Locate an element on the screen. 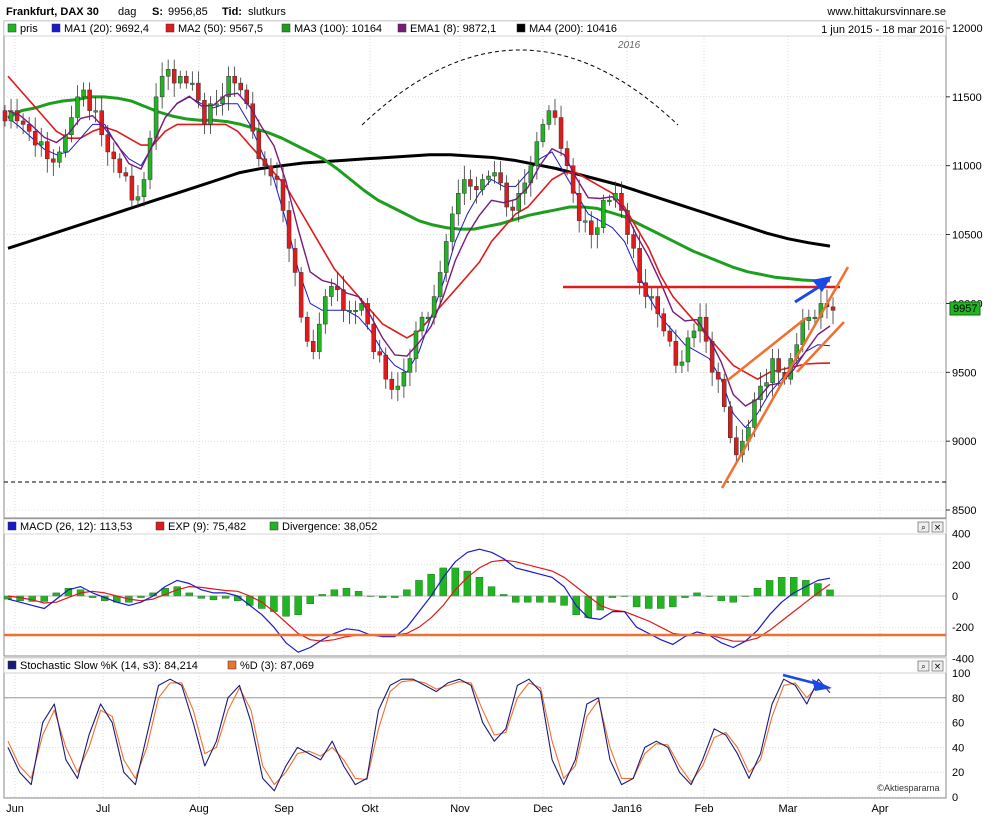 This screenshot has height=821, width=991. legend-label: MA2 (50): 9567,5 is located at coordinates (220, 29).